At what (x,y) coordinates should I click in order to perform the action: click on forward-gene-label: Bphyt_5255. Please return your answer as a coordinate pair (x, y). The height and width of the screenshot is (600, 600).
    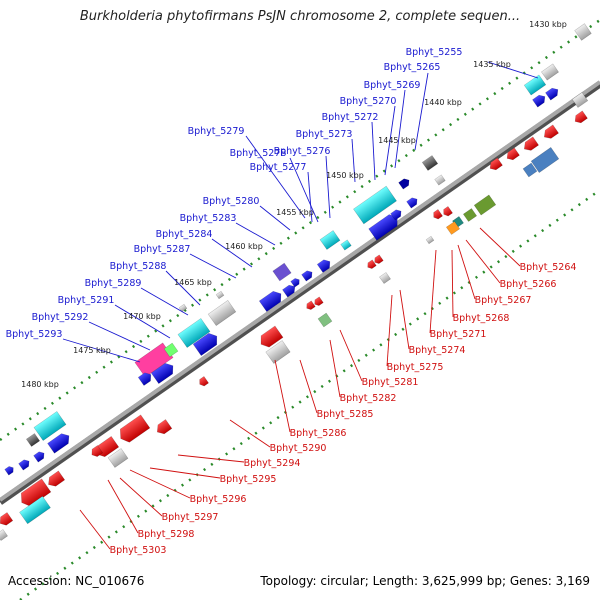
    Looking at the image, I should click on (434, 52).